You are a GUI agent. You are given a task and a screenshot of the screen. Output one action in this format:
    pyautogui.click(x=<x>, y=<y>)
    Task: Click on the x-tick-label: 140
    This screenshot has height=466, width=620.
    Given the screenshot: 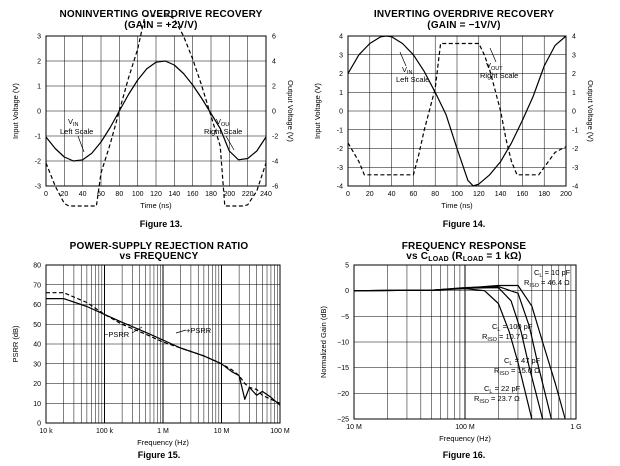 What is the action you would take?
    pyautogui.click(x=174, y=194)
    